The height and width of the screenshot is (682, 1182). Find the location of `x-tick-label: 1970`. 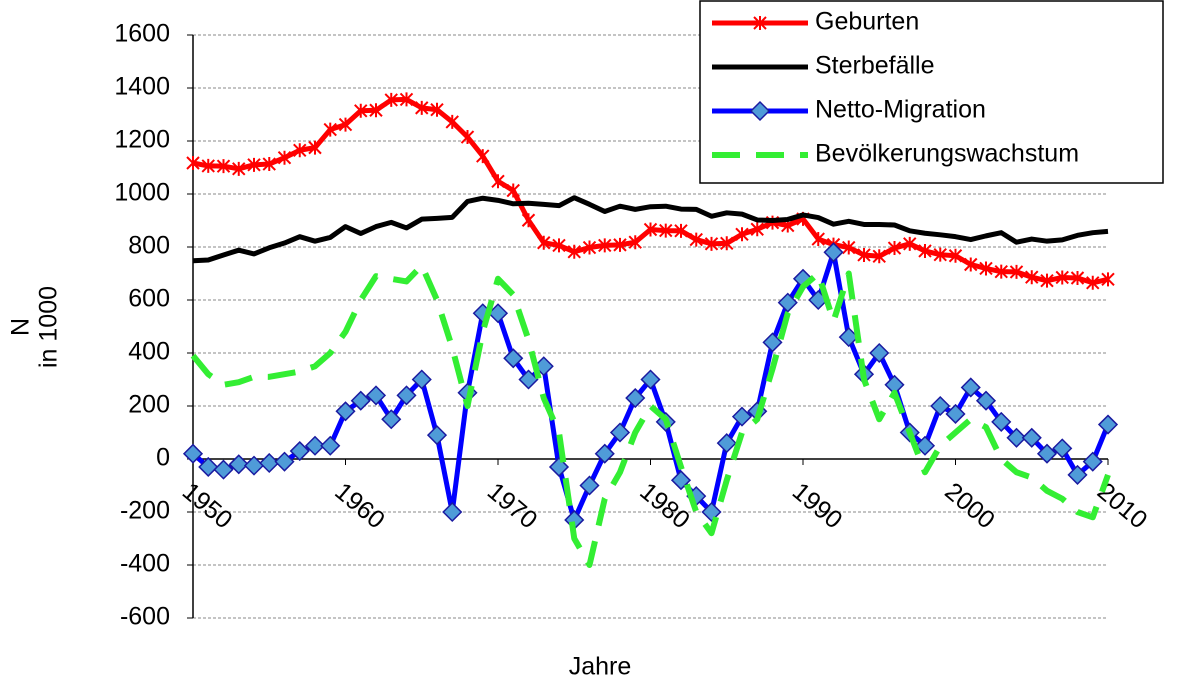

x-tick-label: 1970 is located at coordinates (512, 505).